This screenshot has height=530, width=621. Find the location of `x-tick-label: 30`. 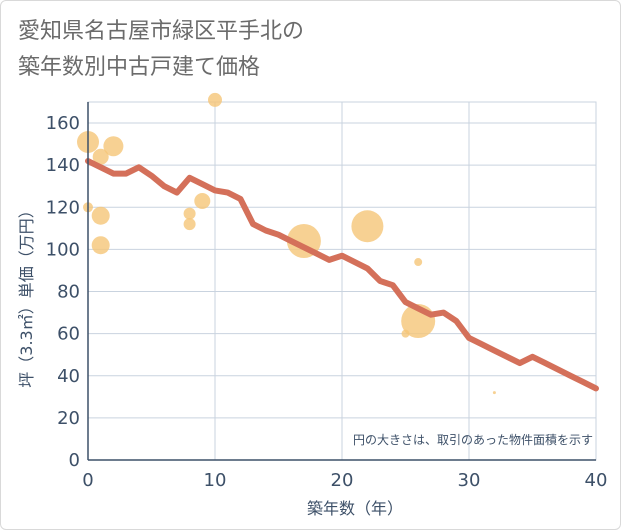

x-tick-label: 30 is located at coordinates (469, 480).